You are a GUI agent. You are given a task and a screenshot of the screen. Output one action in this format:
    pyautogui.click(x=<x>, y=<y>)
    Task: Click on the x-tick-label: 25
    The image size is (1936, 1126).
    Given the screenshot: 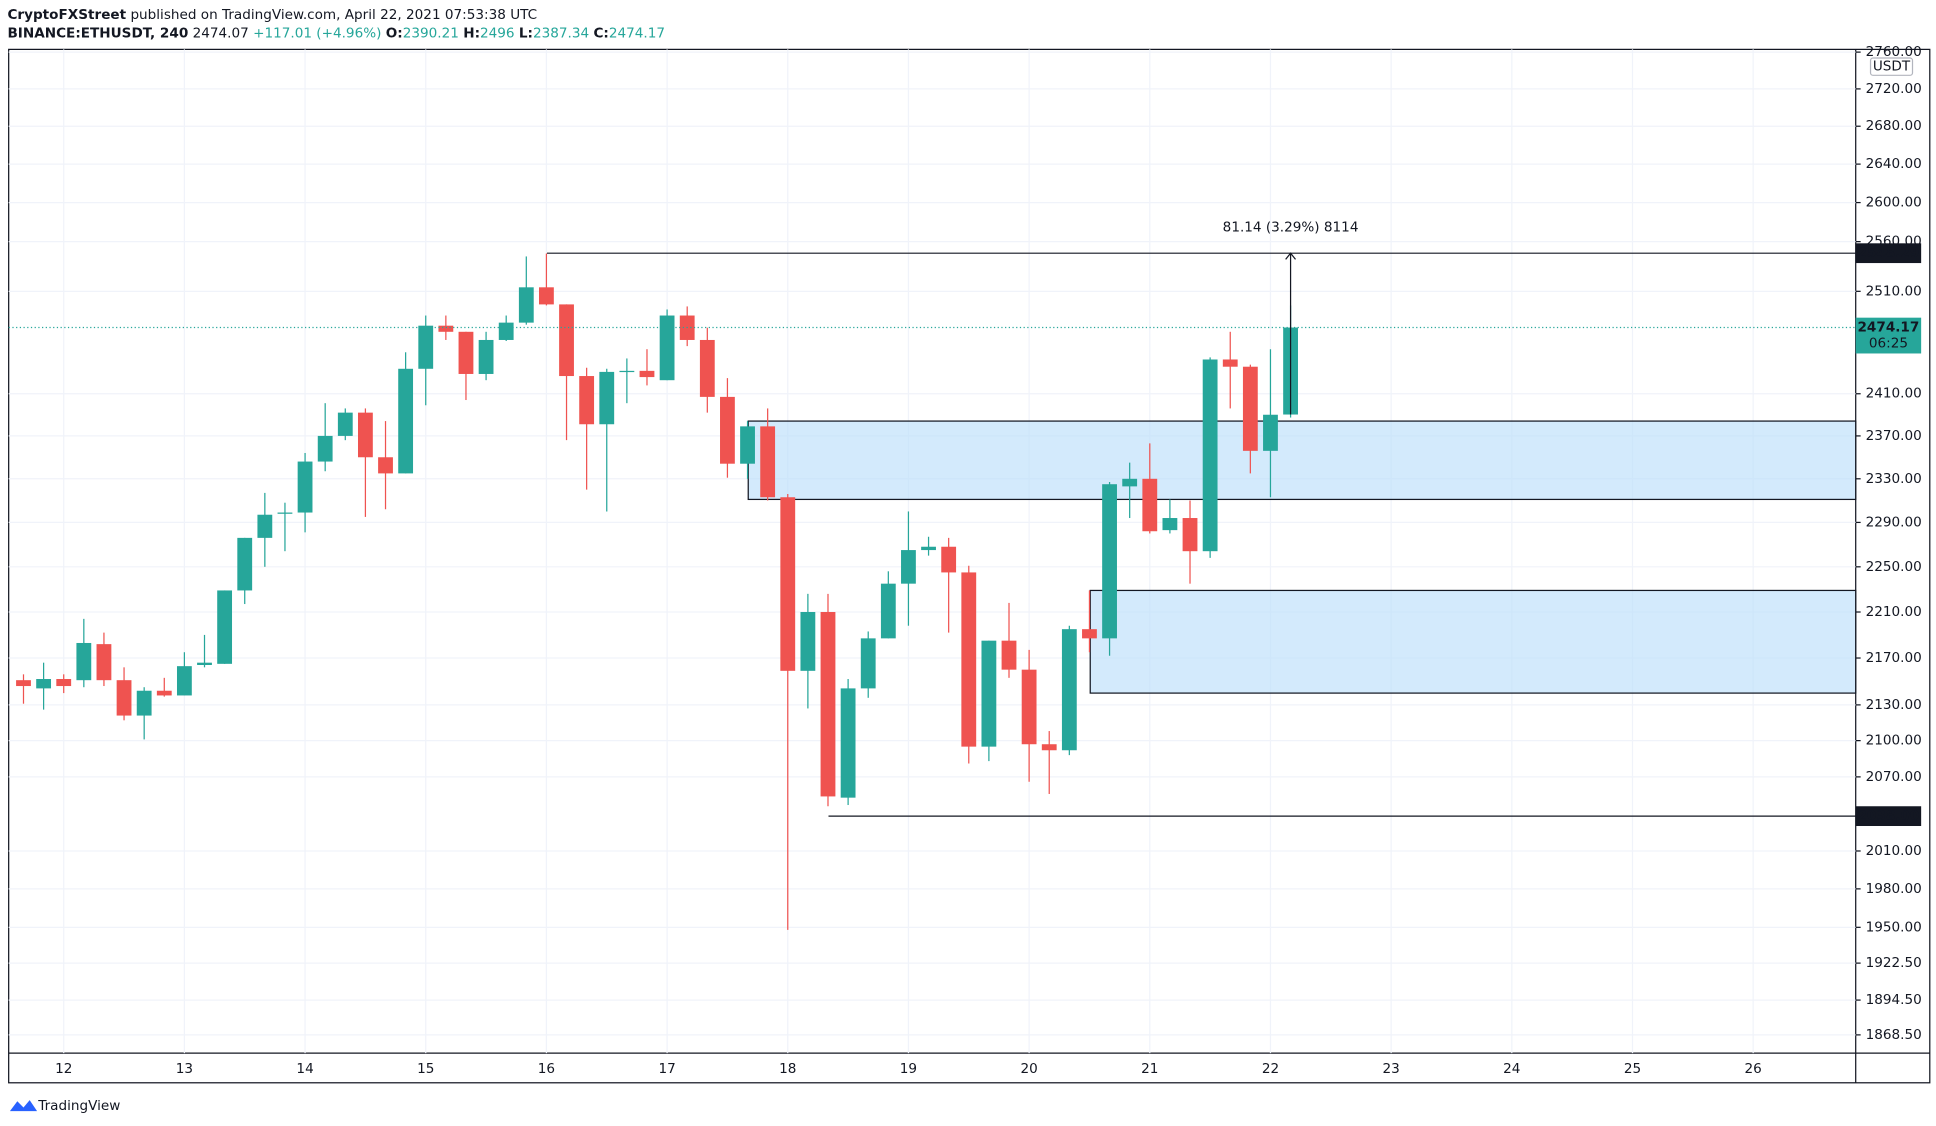 What is the action you would take?
    pyautogui.click(x=1632, y=1069)
    